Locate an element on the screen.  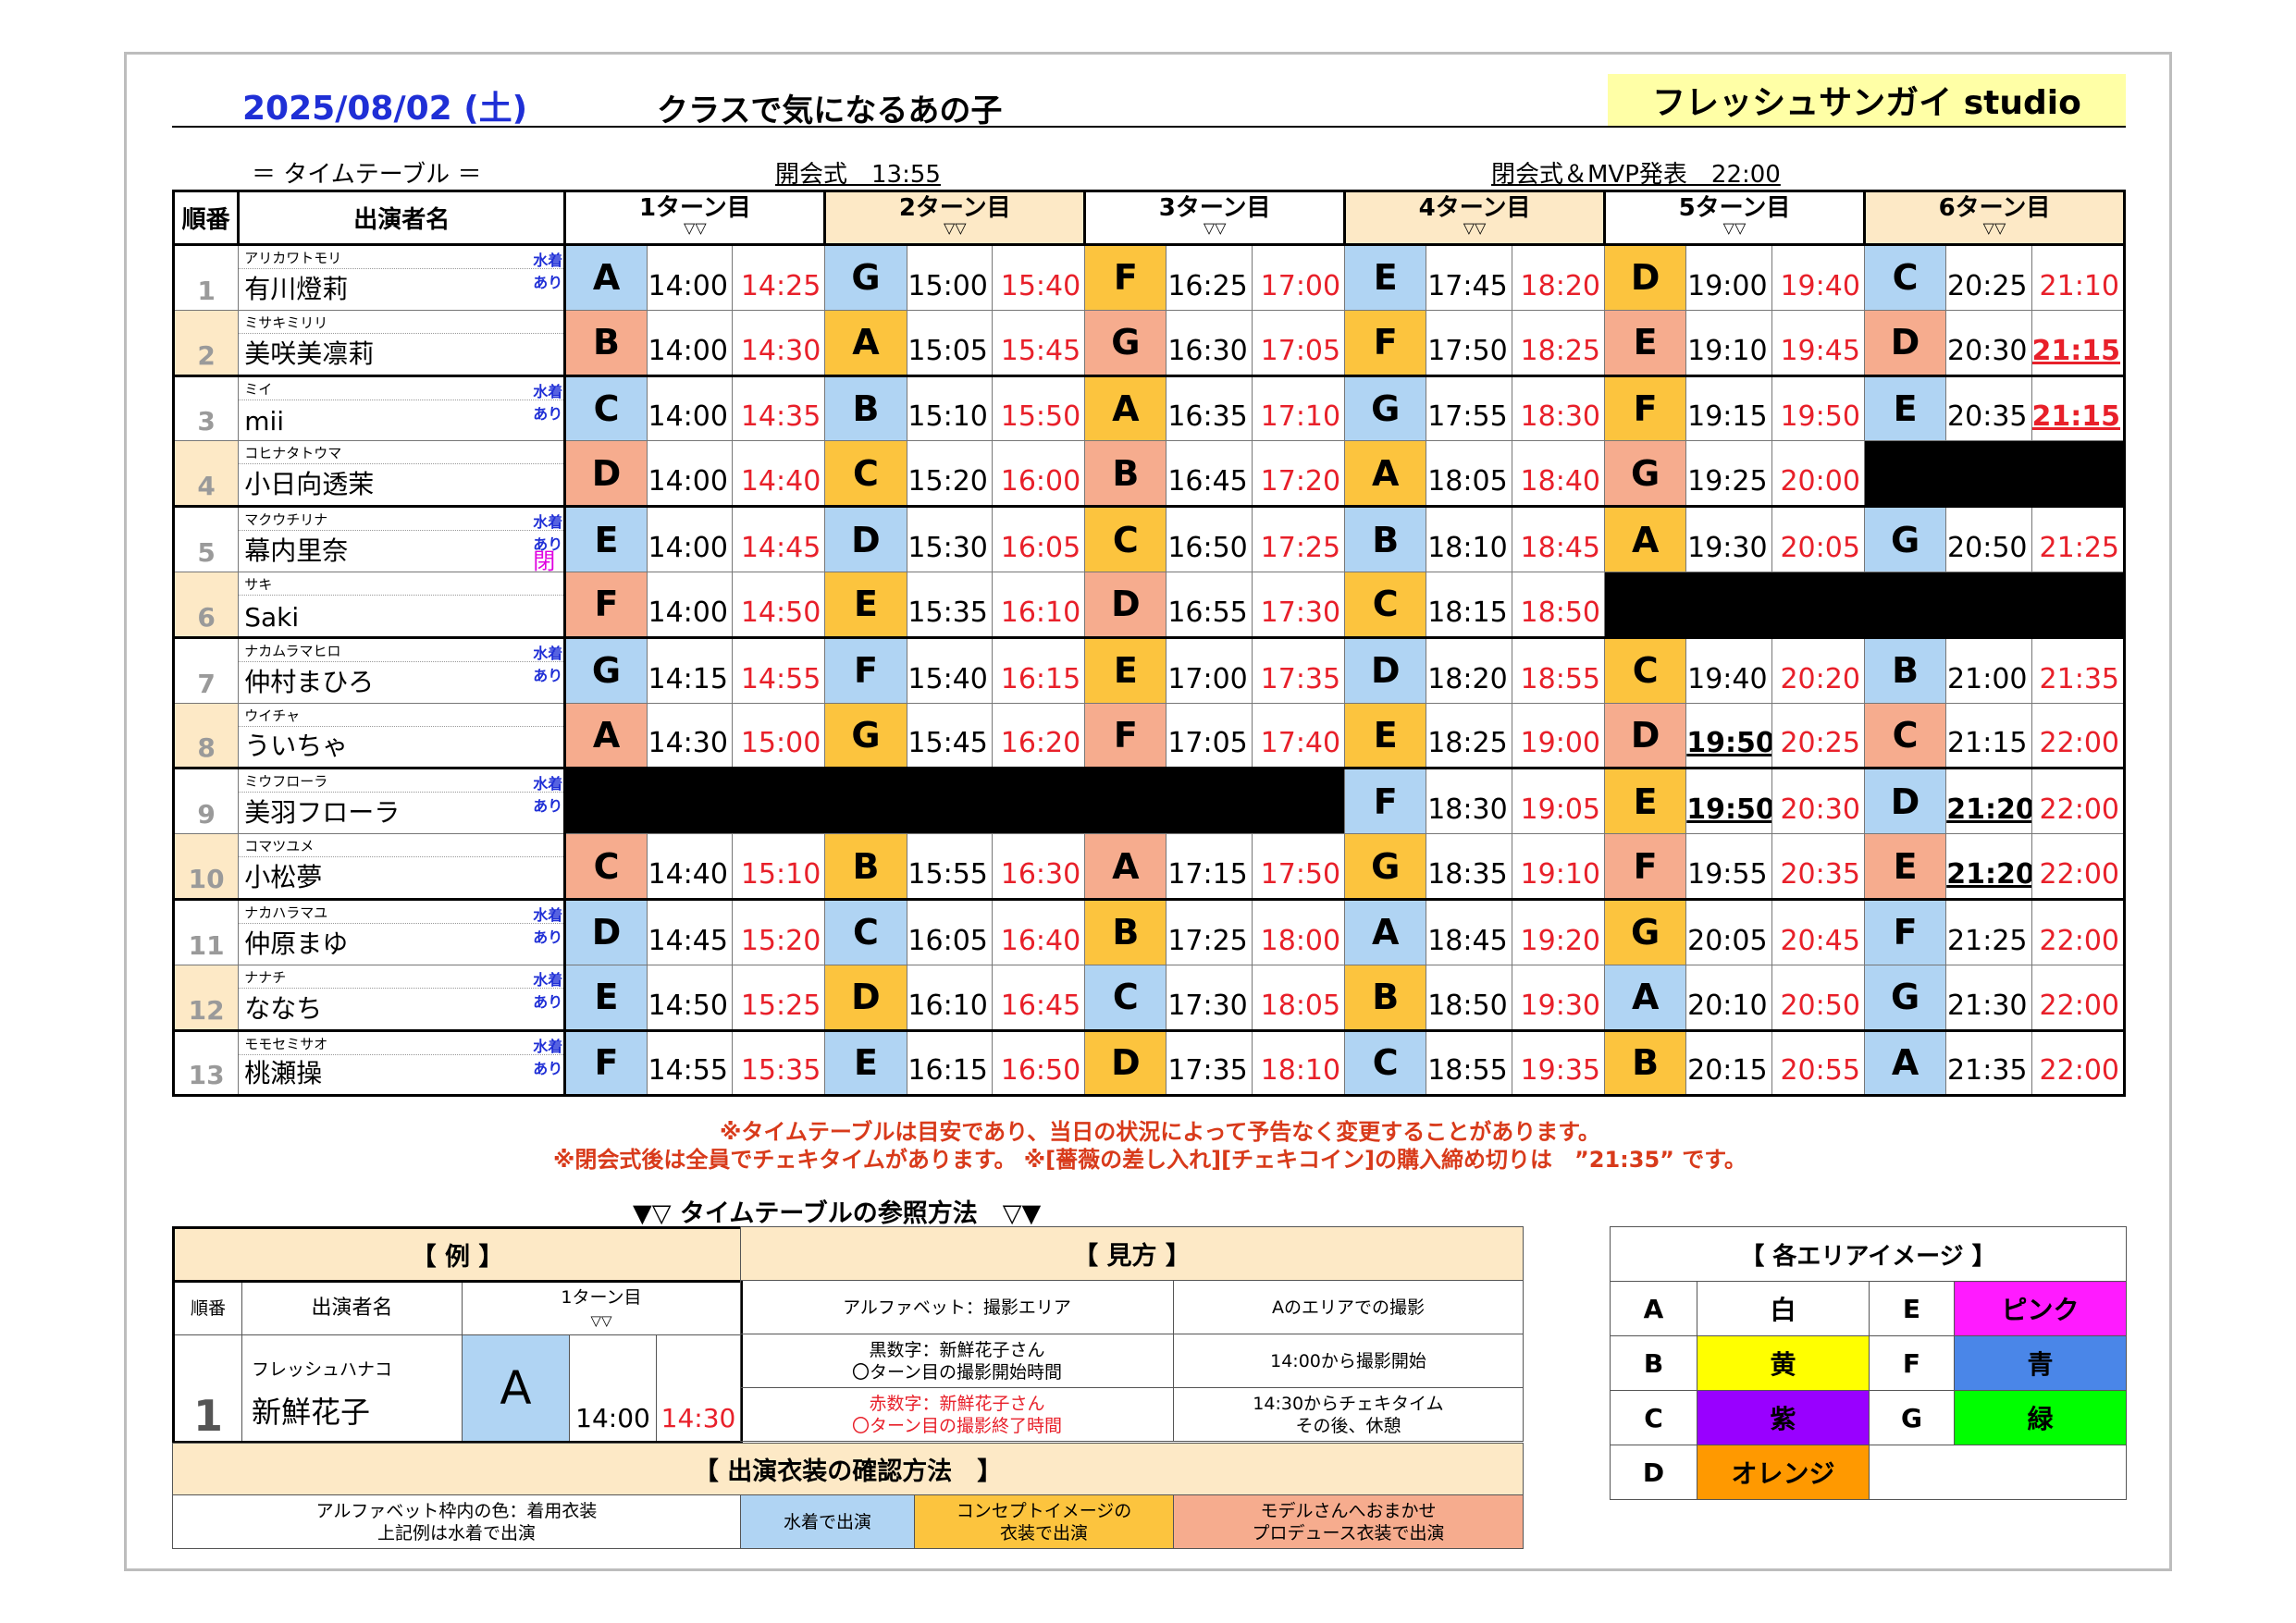
area-color-g: 緑 is located at coordinates (2041, 1417).